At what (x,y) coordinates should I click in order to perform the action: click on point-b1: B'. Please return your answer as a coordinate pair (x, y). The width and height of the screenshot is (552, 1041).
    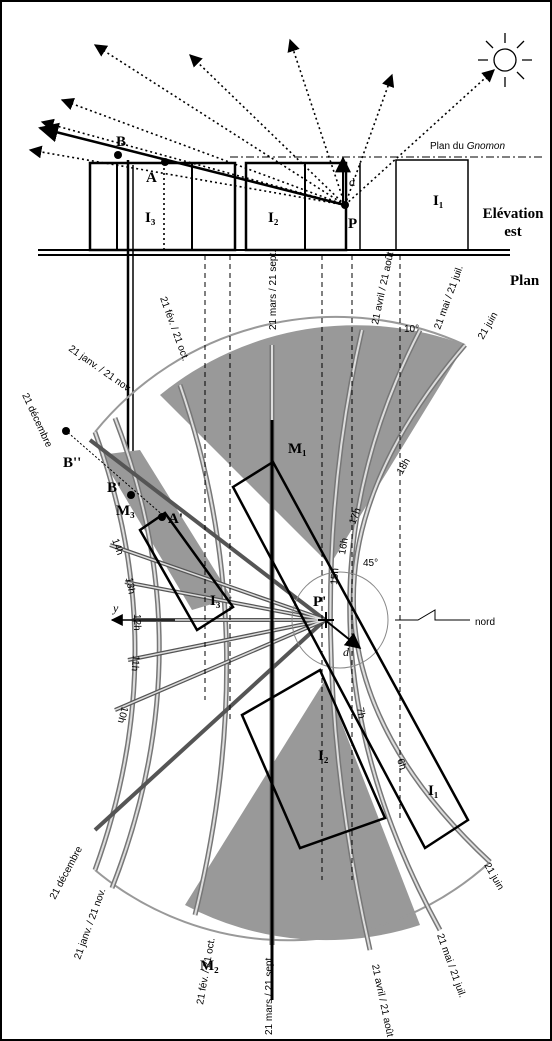
    Looking at the image, I should click on (114, 488).